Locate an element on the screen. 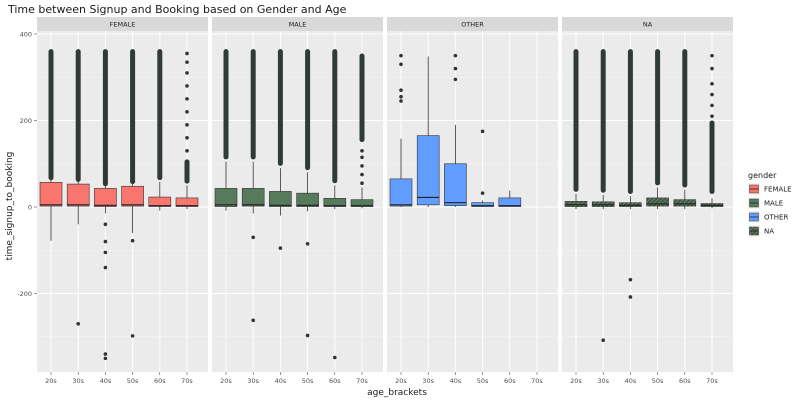 The height and width of the screenshot is (400, 800). legend-title: gender is located at coordinates (762, 175).